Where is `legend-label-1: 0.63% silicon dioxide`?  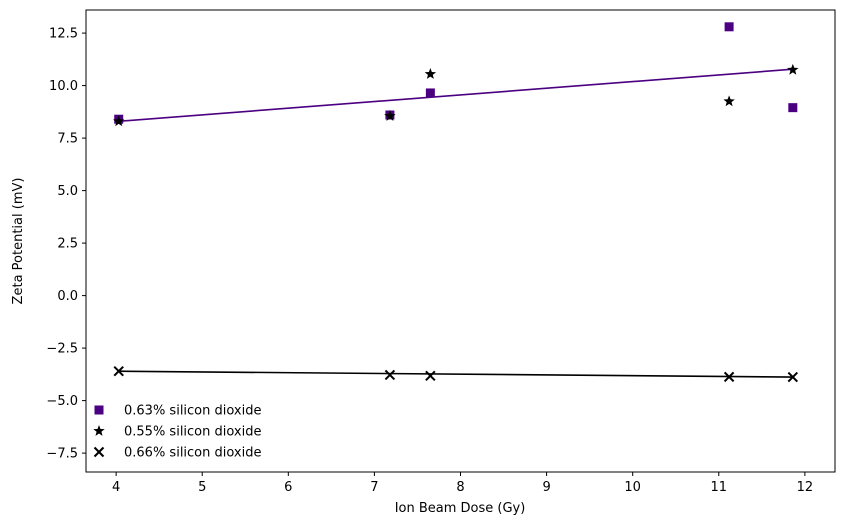
legend-label-1: 0.63% silicon dioxide is located at coordinates (192, 411).